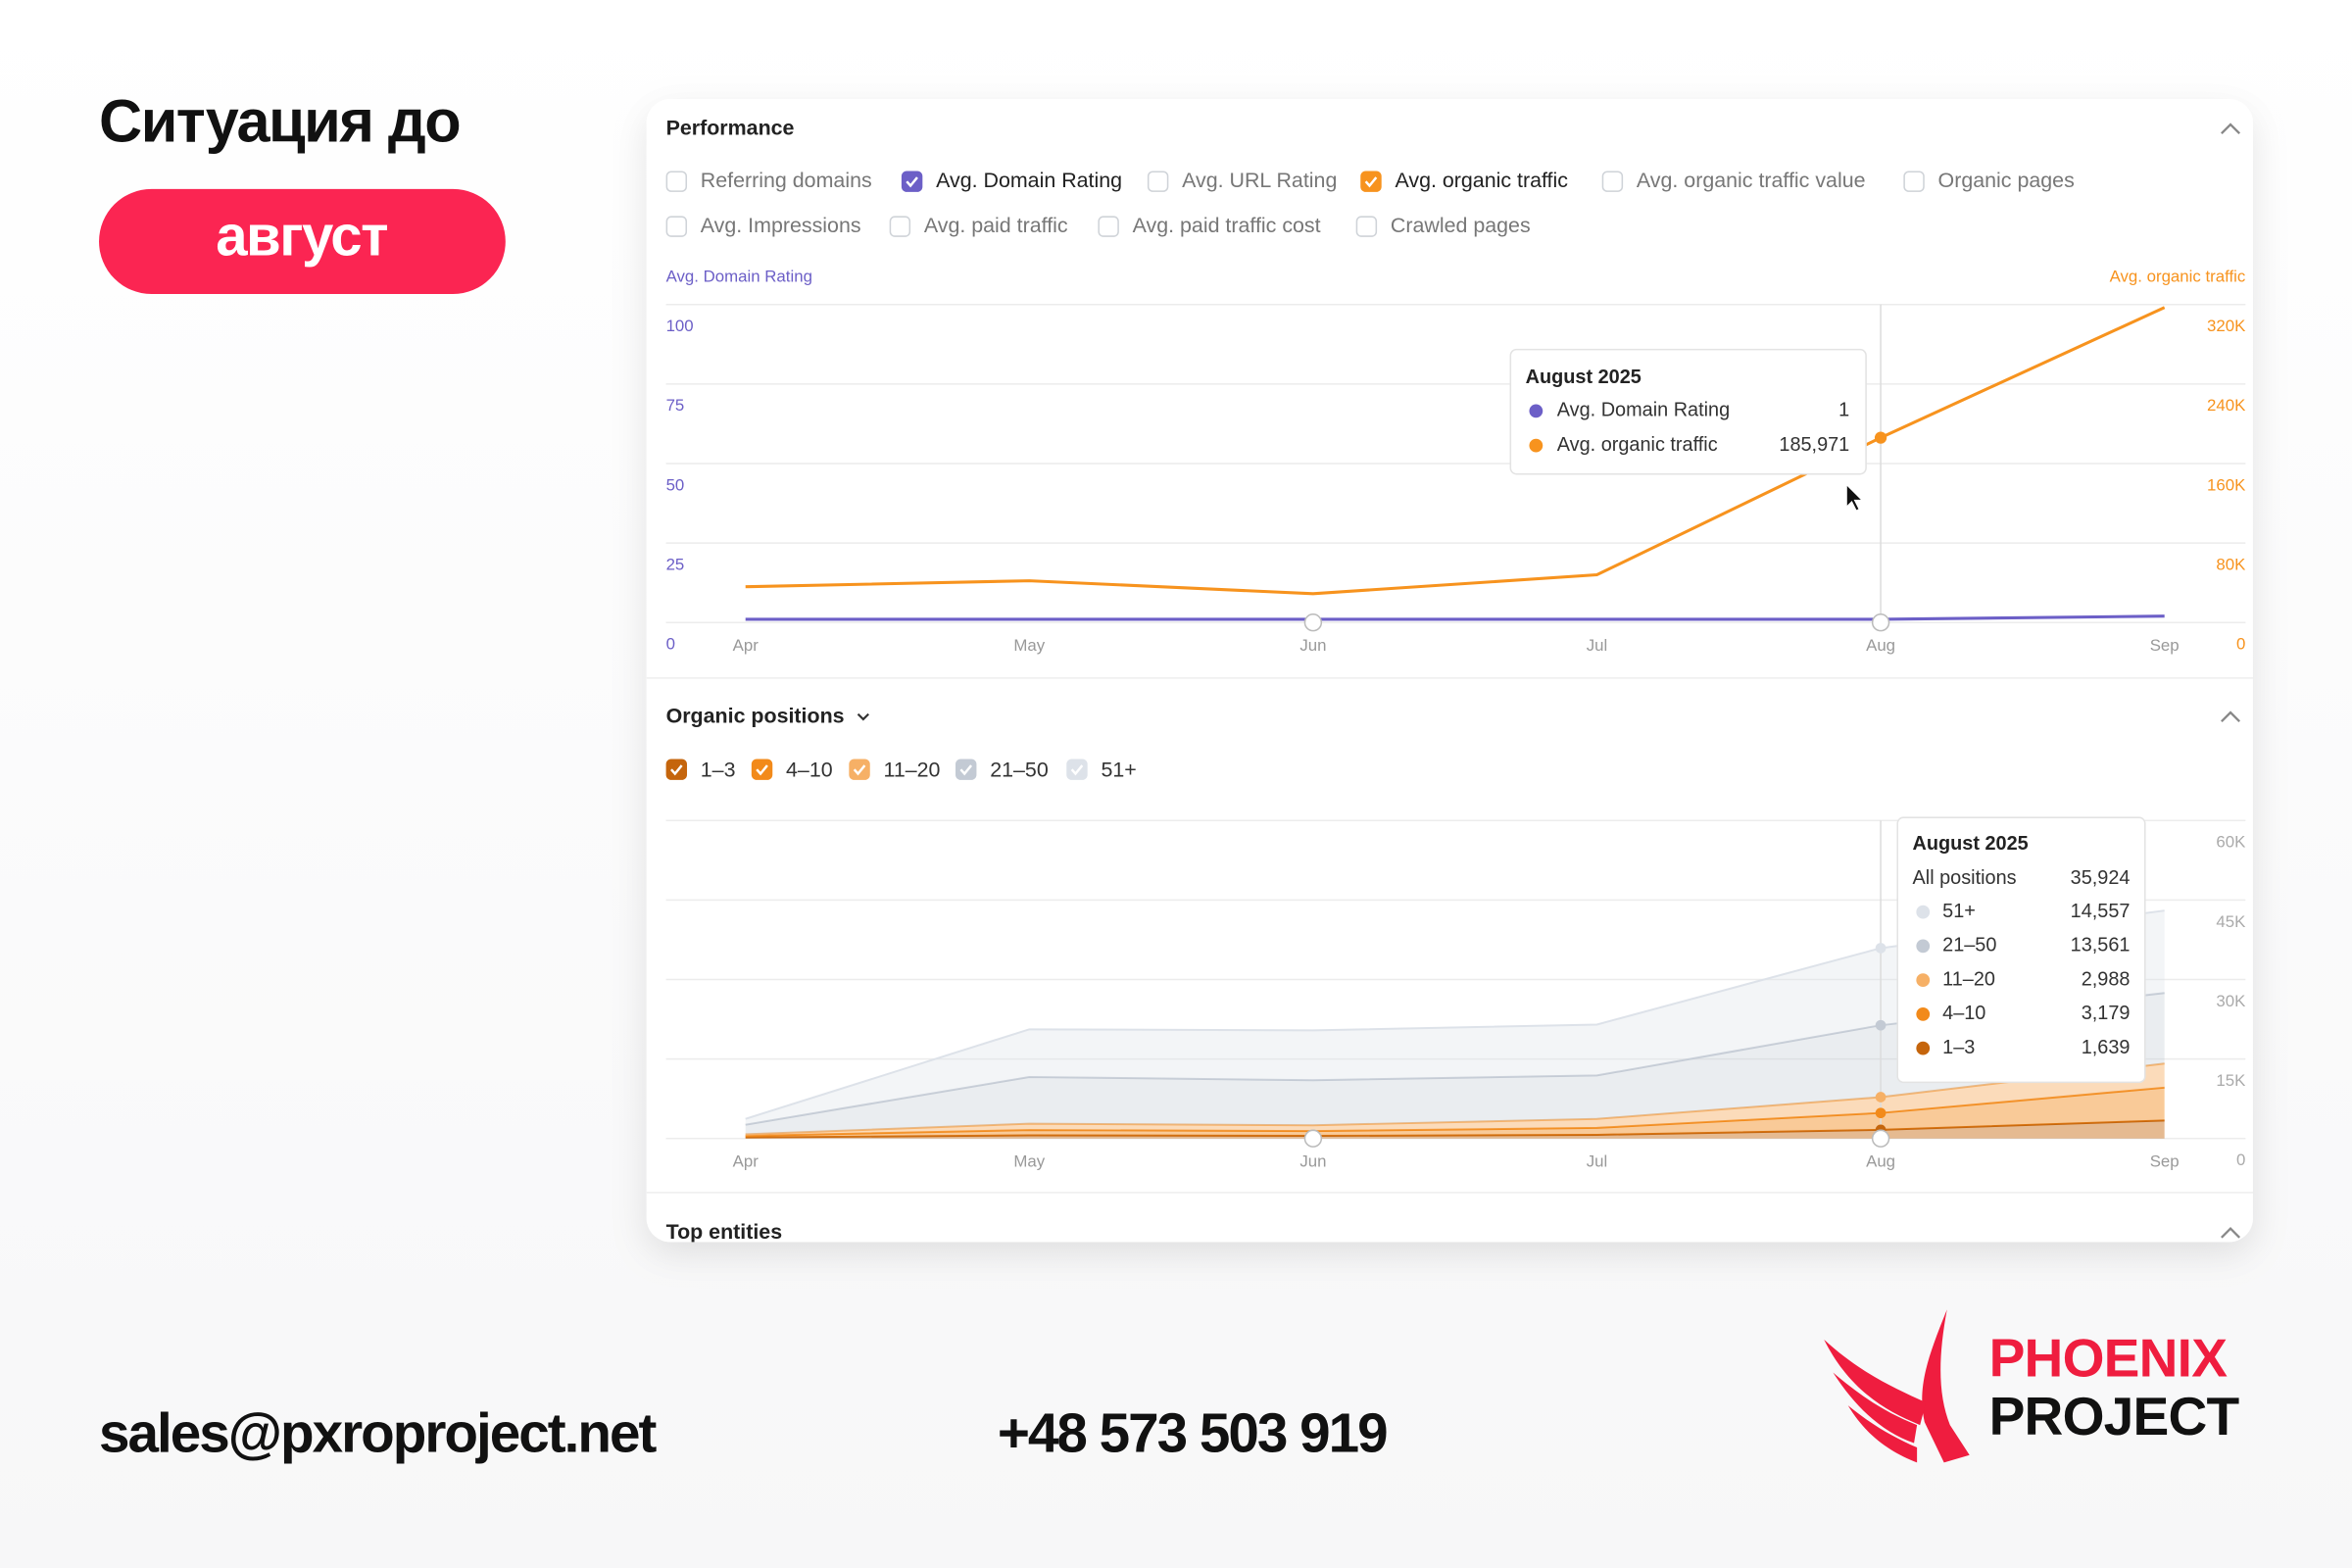 The width and height of the screenshot is (2352, 1568). Describe the element at coordinates (2231, 680) in the screenshot. I see `collapse-icon` at that location.